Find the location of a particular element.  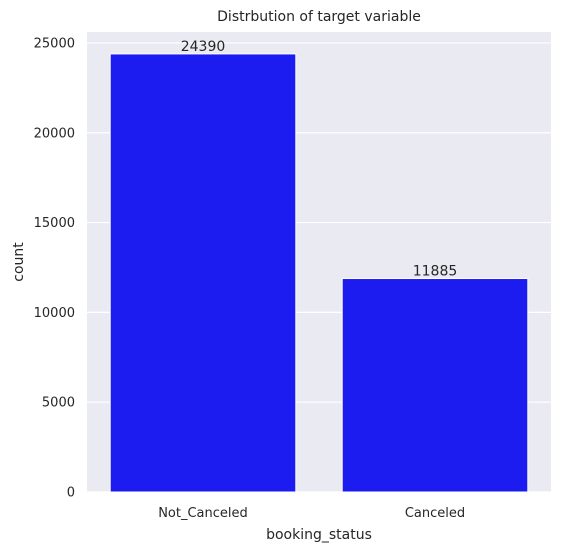

y-axis-ticks: 0 5000 10000 15000 20000 25000 is located at coordinates (54, 268).